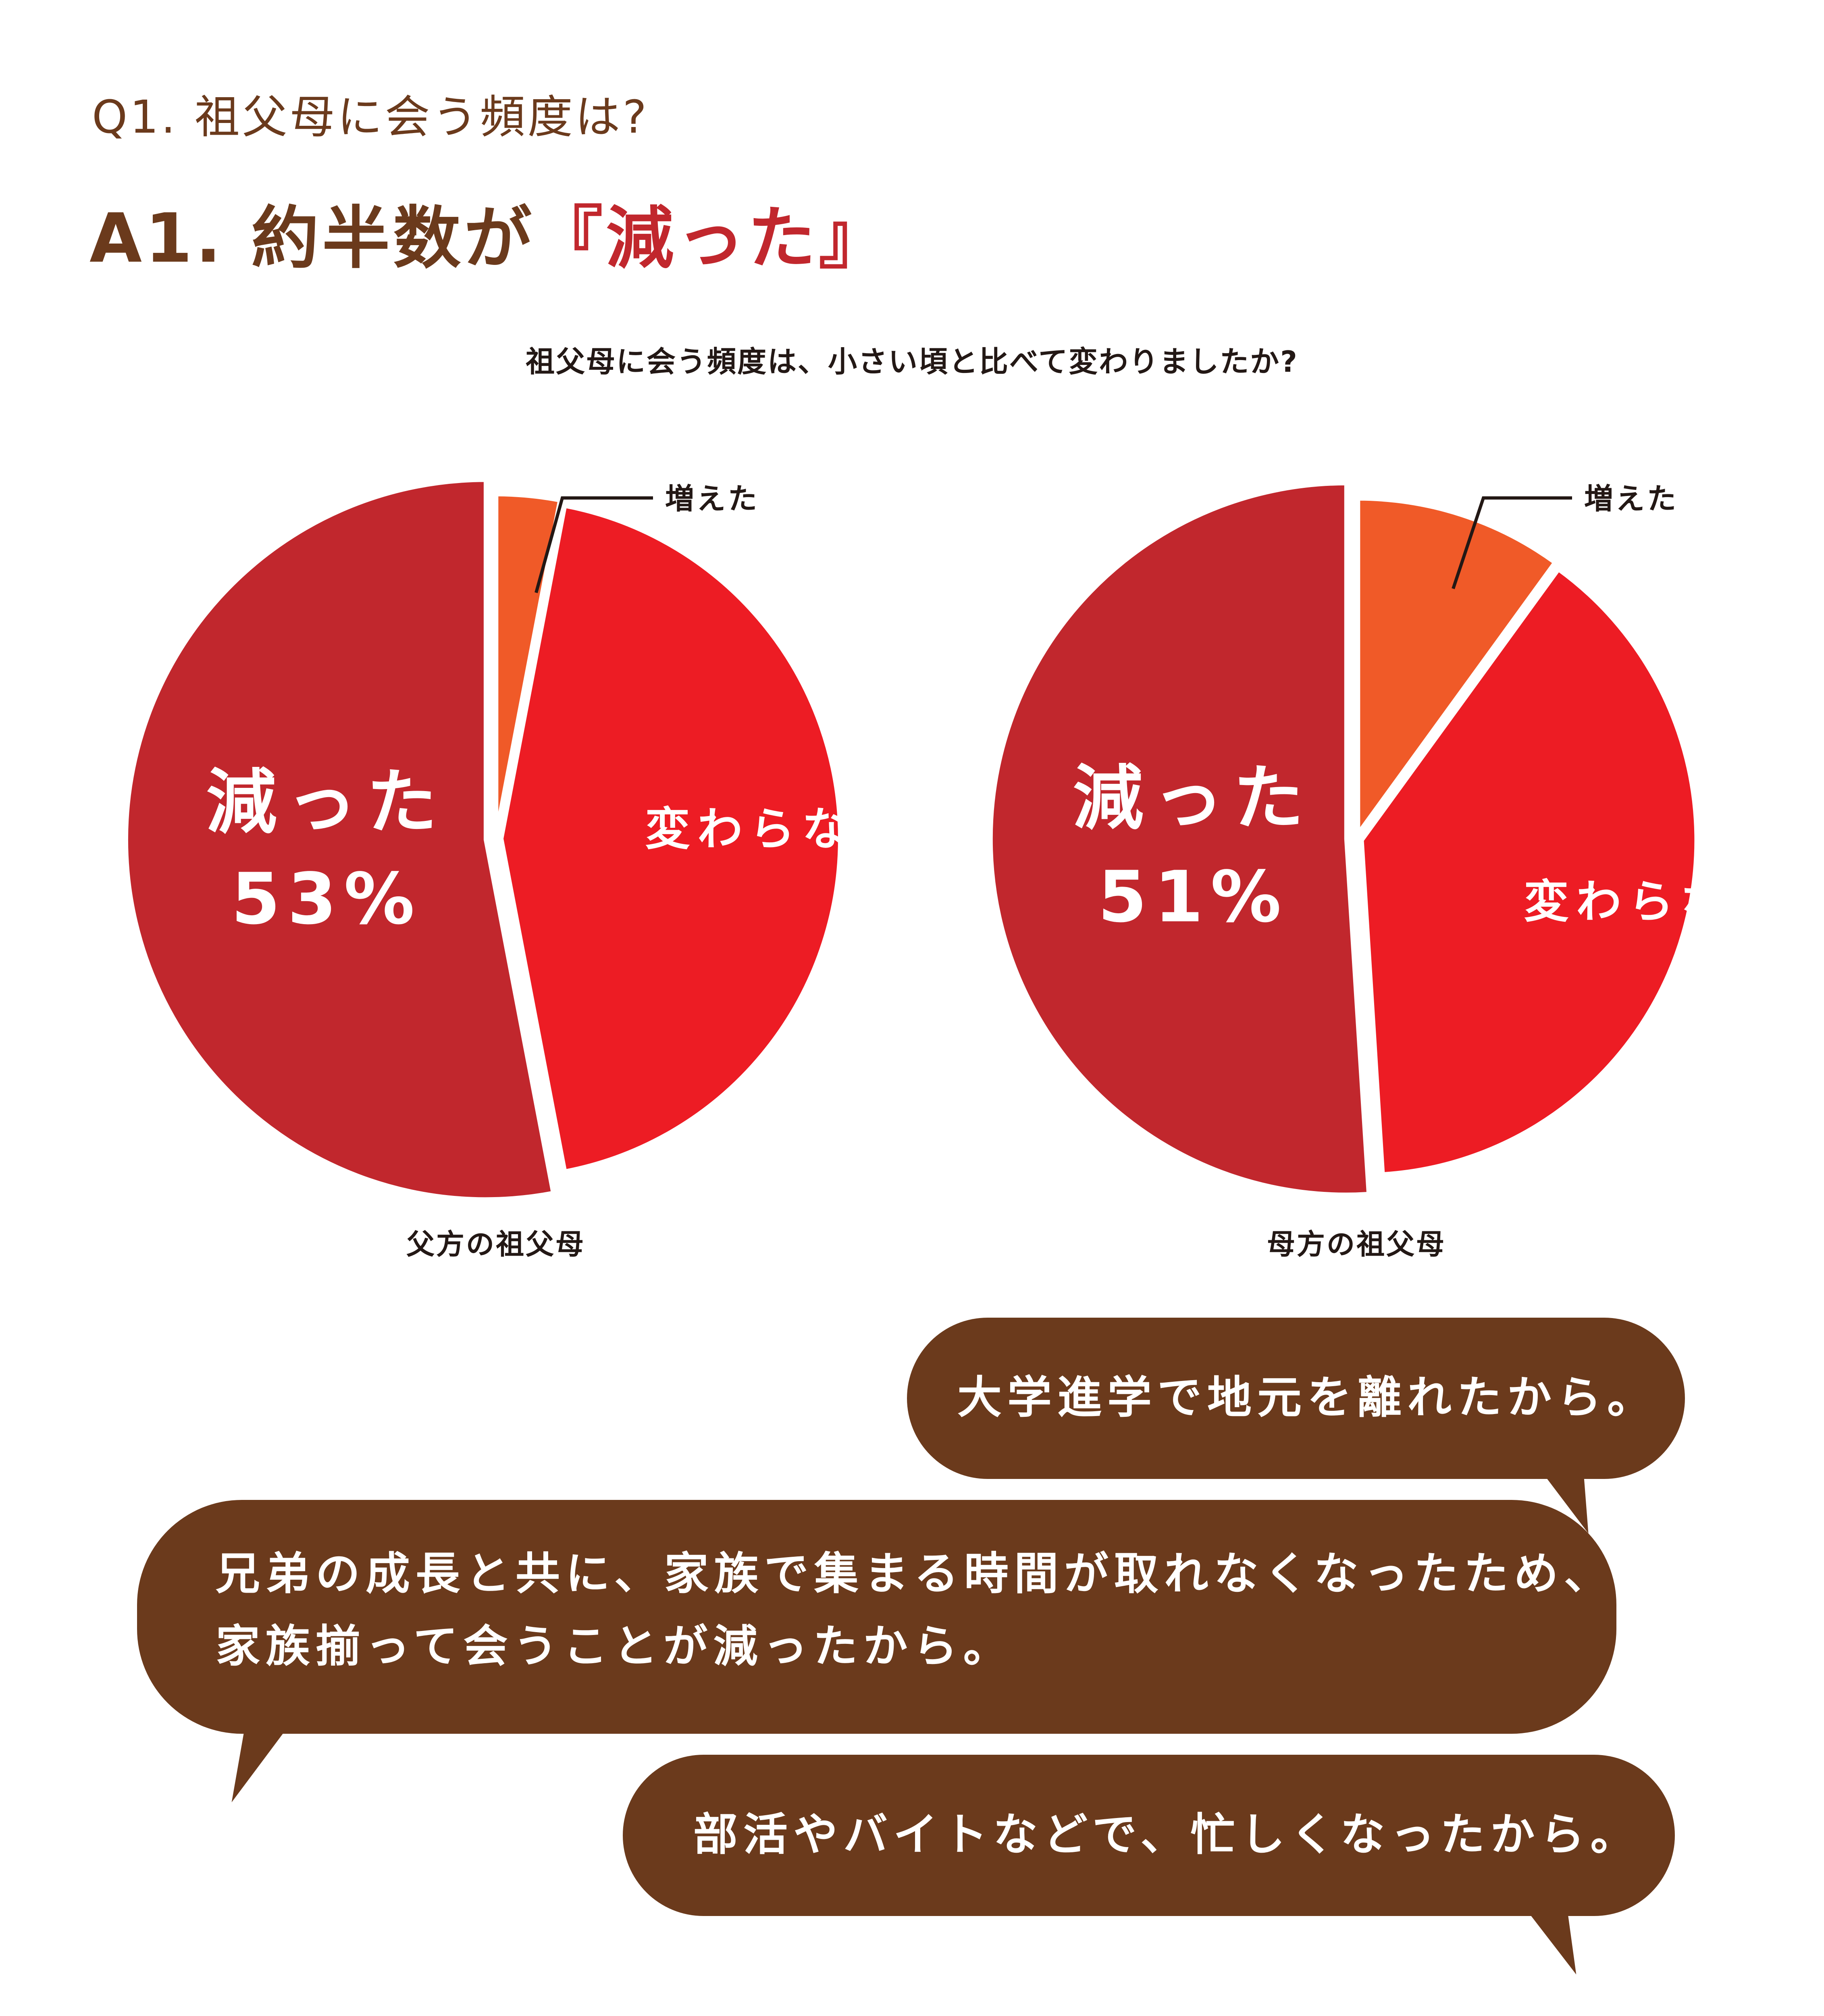  I want to click on pie-2-label-decreased: 減った, so click(1193, 798).